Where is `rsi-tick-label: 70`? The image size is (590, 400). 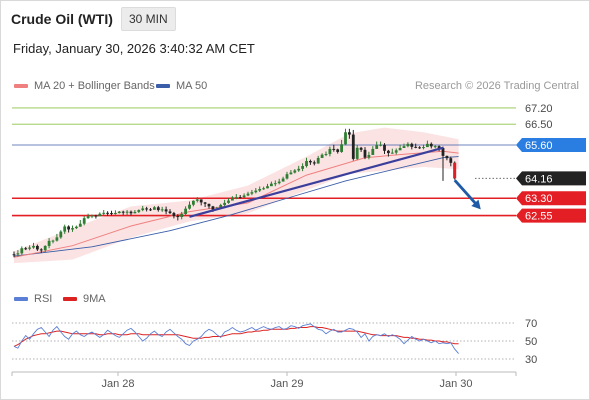 rsi-tick-label: 70 is located at coordinates (531, 324).